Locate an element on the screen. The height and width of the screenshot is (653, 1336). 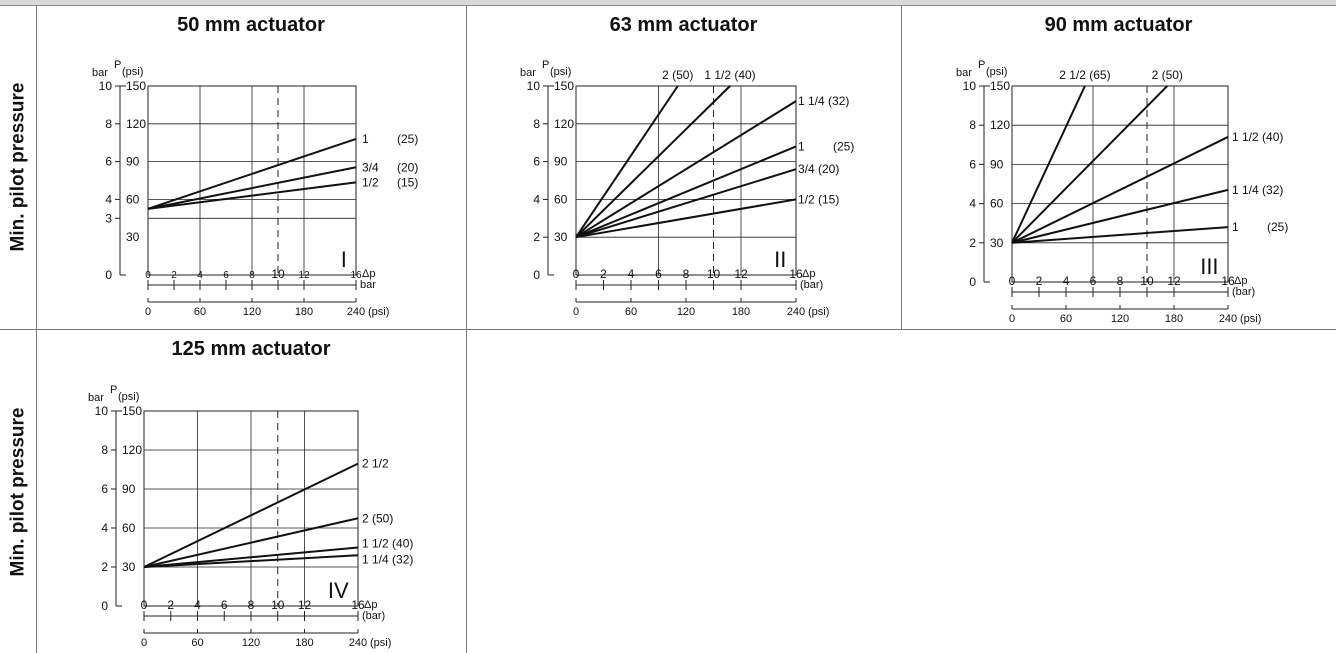
chart-title-63mm: 63 mm actuator is located at coordinates (683, 25).